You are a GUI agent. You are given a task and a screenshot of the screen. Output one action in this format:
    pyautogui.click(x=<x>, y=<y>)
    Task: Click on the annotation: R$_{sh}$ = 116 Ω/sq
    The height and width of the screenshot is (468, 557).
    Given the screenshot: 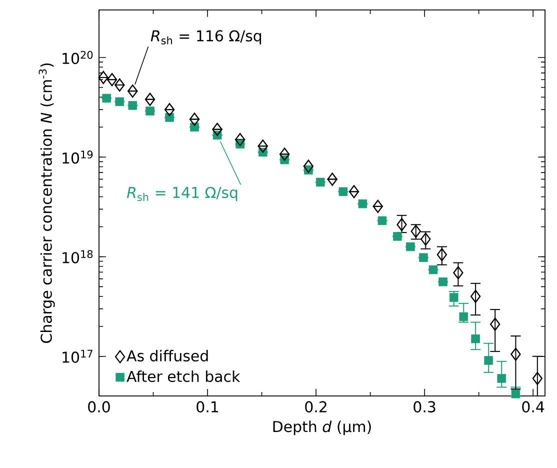 What is the action you would take?
    pyautogui.click(x=206, y=37)
    